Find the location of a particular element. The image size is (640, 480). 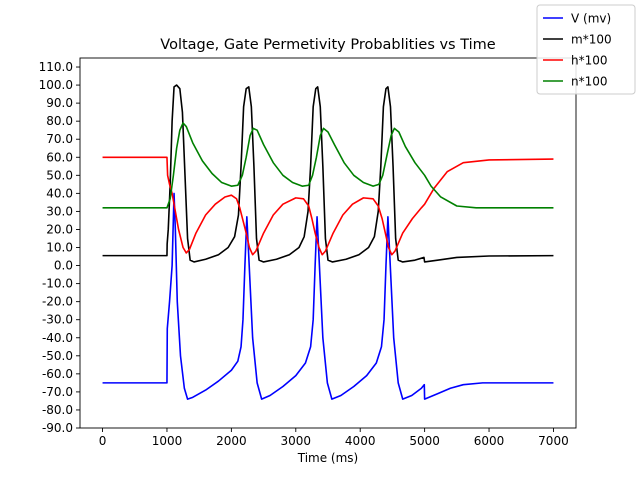

x-tick-label: 6000 is located at coordinates (489, 441).